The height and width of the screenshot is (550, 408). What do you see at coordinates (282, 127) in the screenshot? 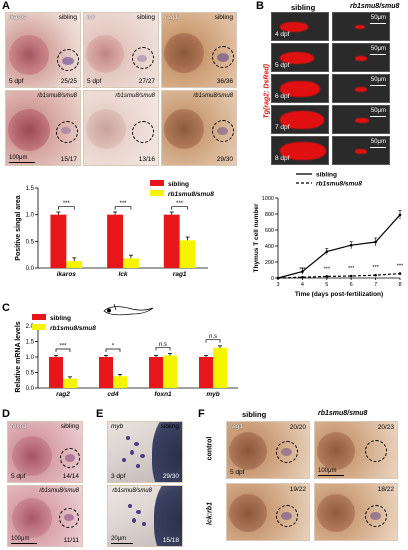
I see `stage-label: 7 dpf` at bounding box center [282, 127].